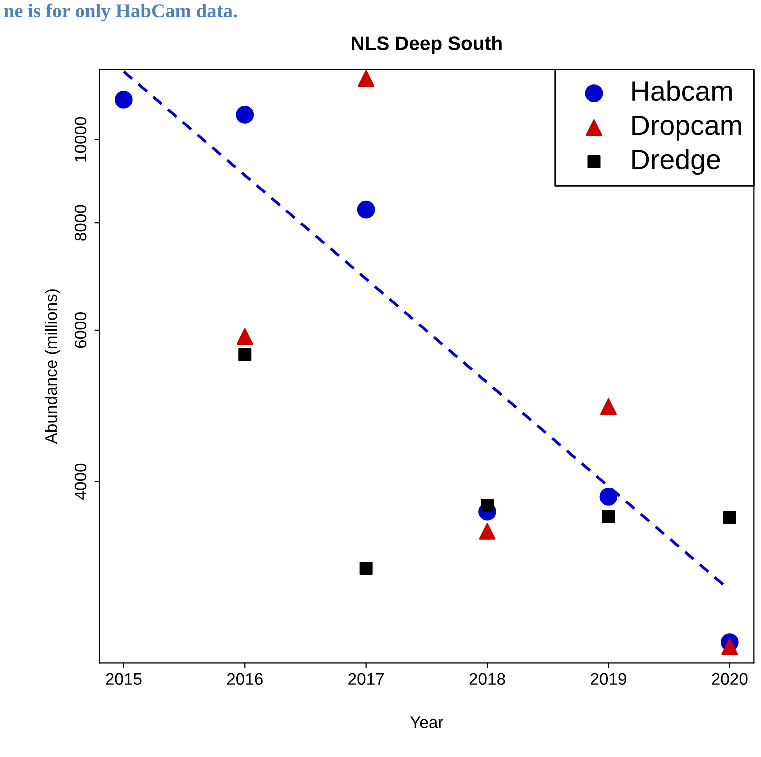  What do you see at coordinates (608, 679) in the screenshot?
I see `x-tick-label: 2019` at bounding box center [608, 679].